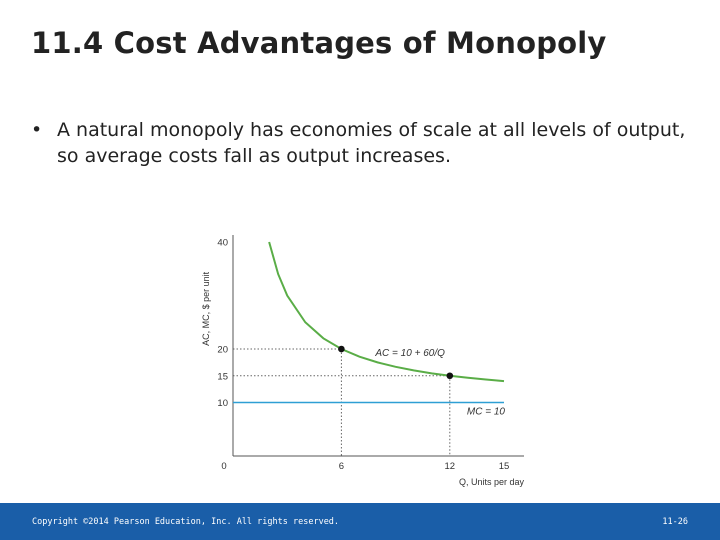 Image resolution: width=720 pixels, height=540 pixels. I want to click on slide-title: 11.4 Cost Advantages of Monopoly, so click(319, 43).